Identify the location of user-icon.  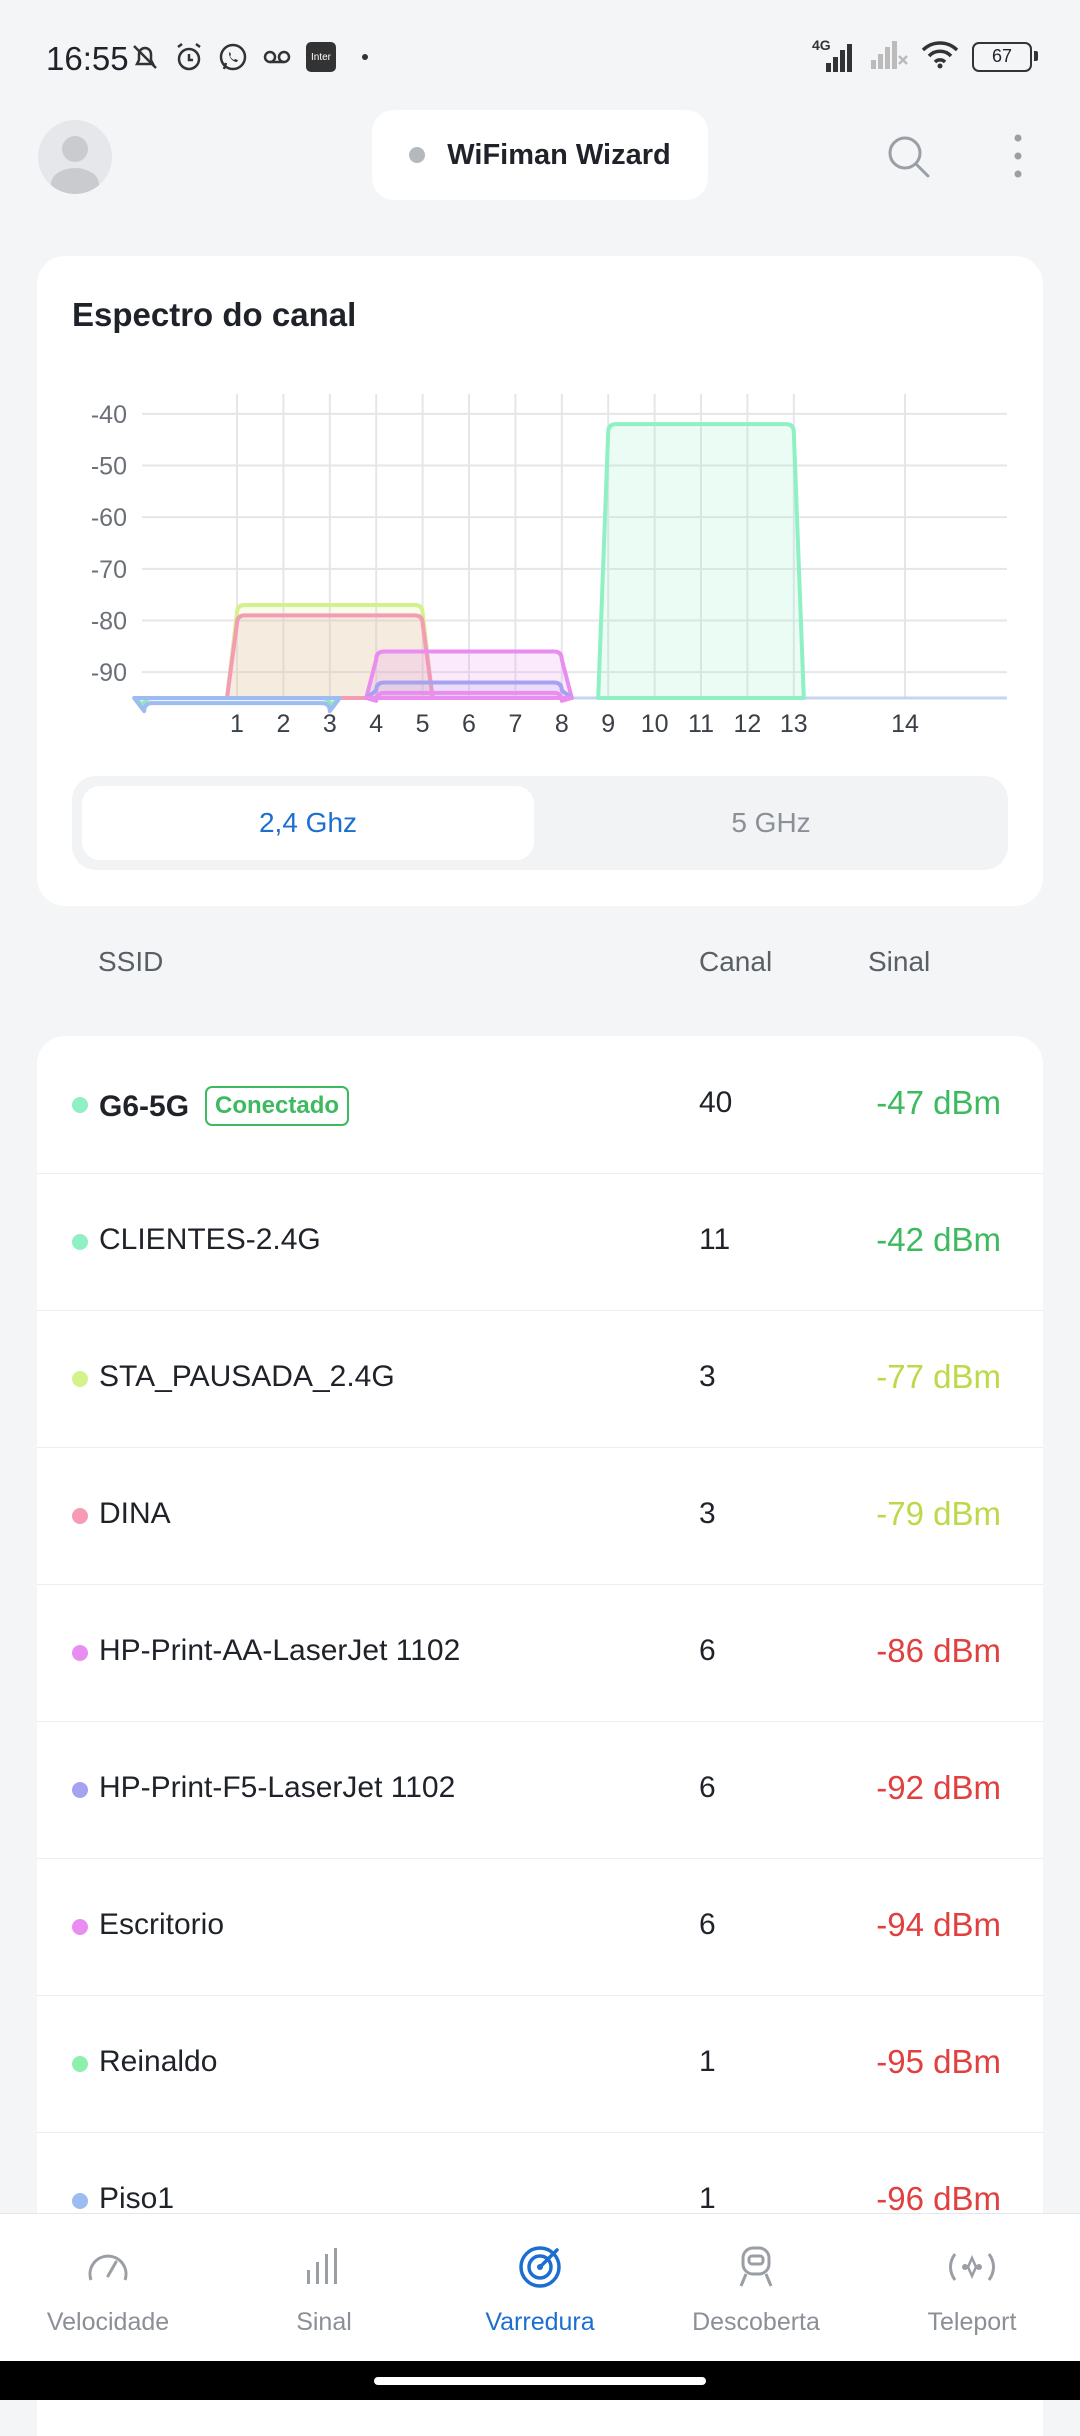
(75, 165).